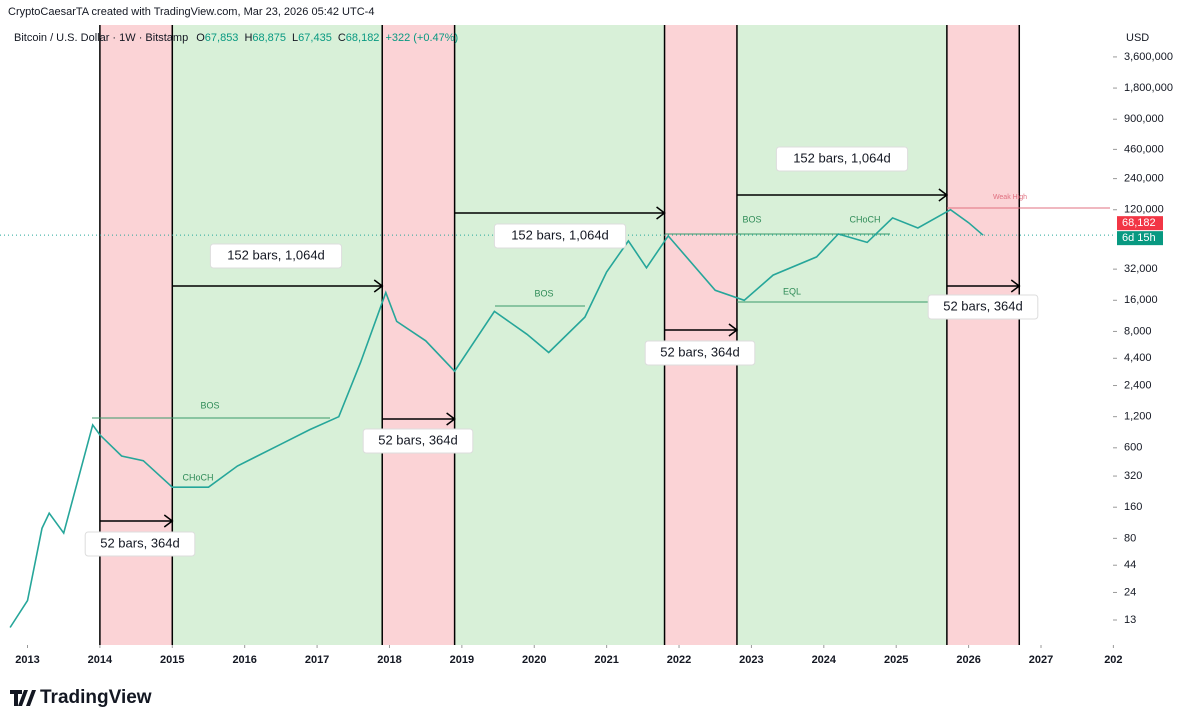  Describe the element at coordinates (1156, 335) in the screenshot. I see `price-axis-bg` at that location.